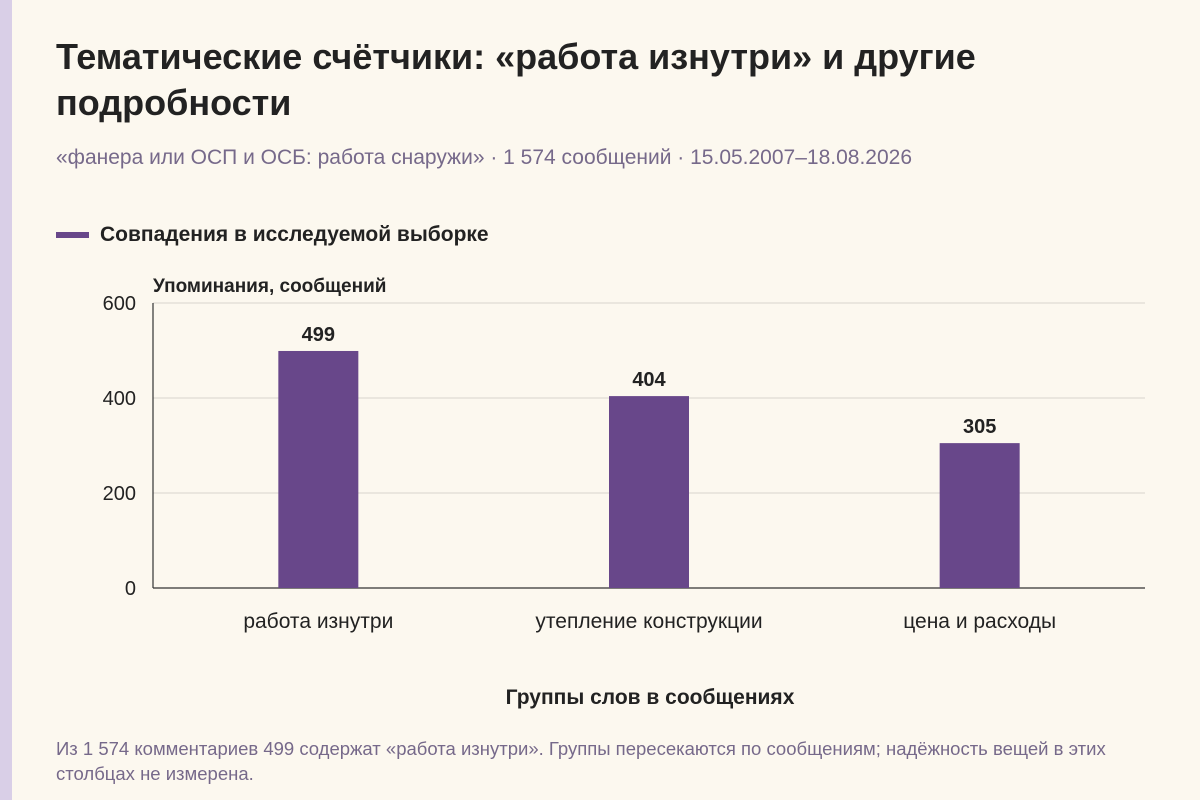  I want to click on y-axis-title: Упоминания, сообщений, so click(269, 286).